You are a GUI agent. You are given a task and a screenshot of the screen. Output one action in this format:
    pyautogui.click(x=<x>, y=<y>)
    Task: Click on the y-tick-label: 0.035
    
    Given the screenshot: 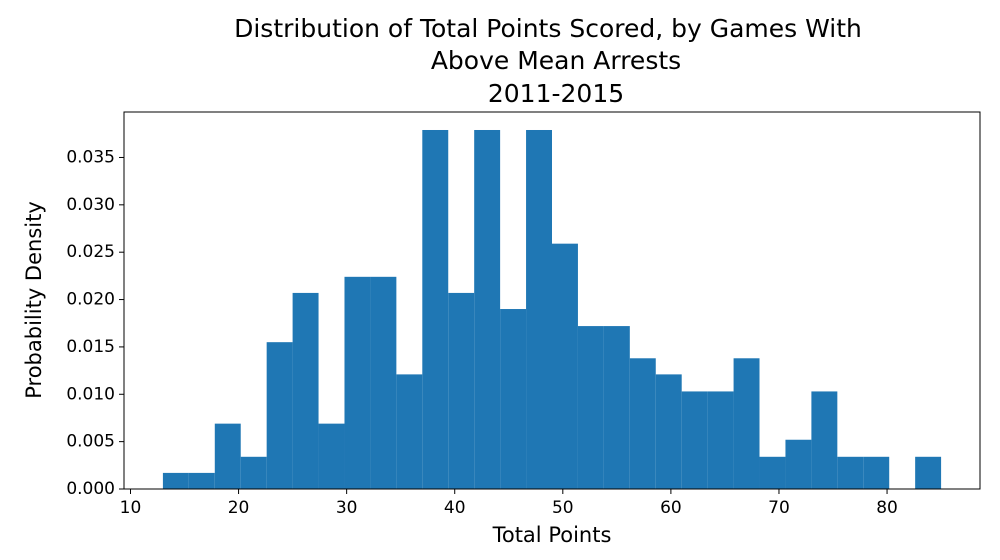 What is the action you would take?
    pyautogui.click(x=90, y=157)
    